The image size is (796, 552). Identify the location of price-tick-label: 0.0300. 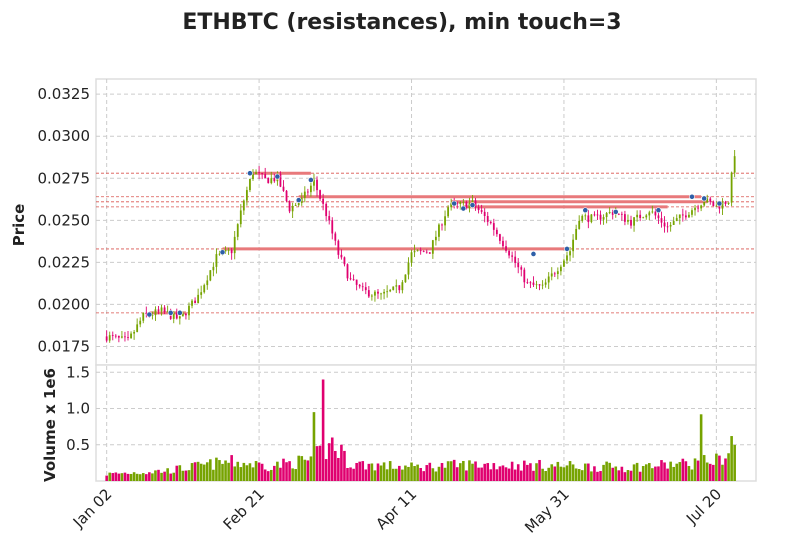
(64, 136).